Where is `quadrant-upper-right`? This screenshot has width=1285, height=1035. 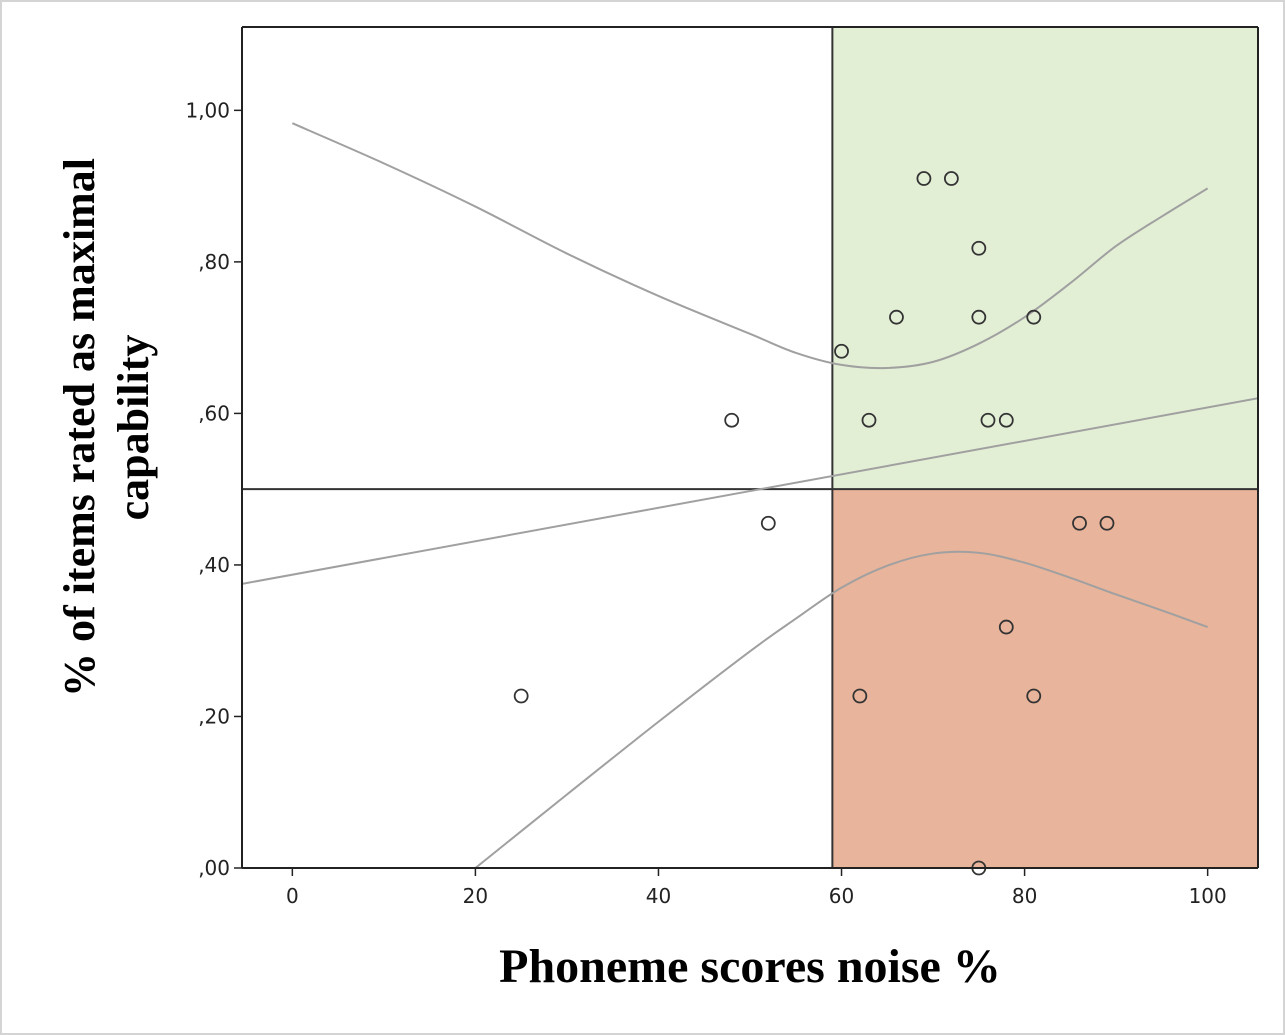 quadrant-upper-right is located at coordinates (1045, 258).